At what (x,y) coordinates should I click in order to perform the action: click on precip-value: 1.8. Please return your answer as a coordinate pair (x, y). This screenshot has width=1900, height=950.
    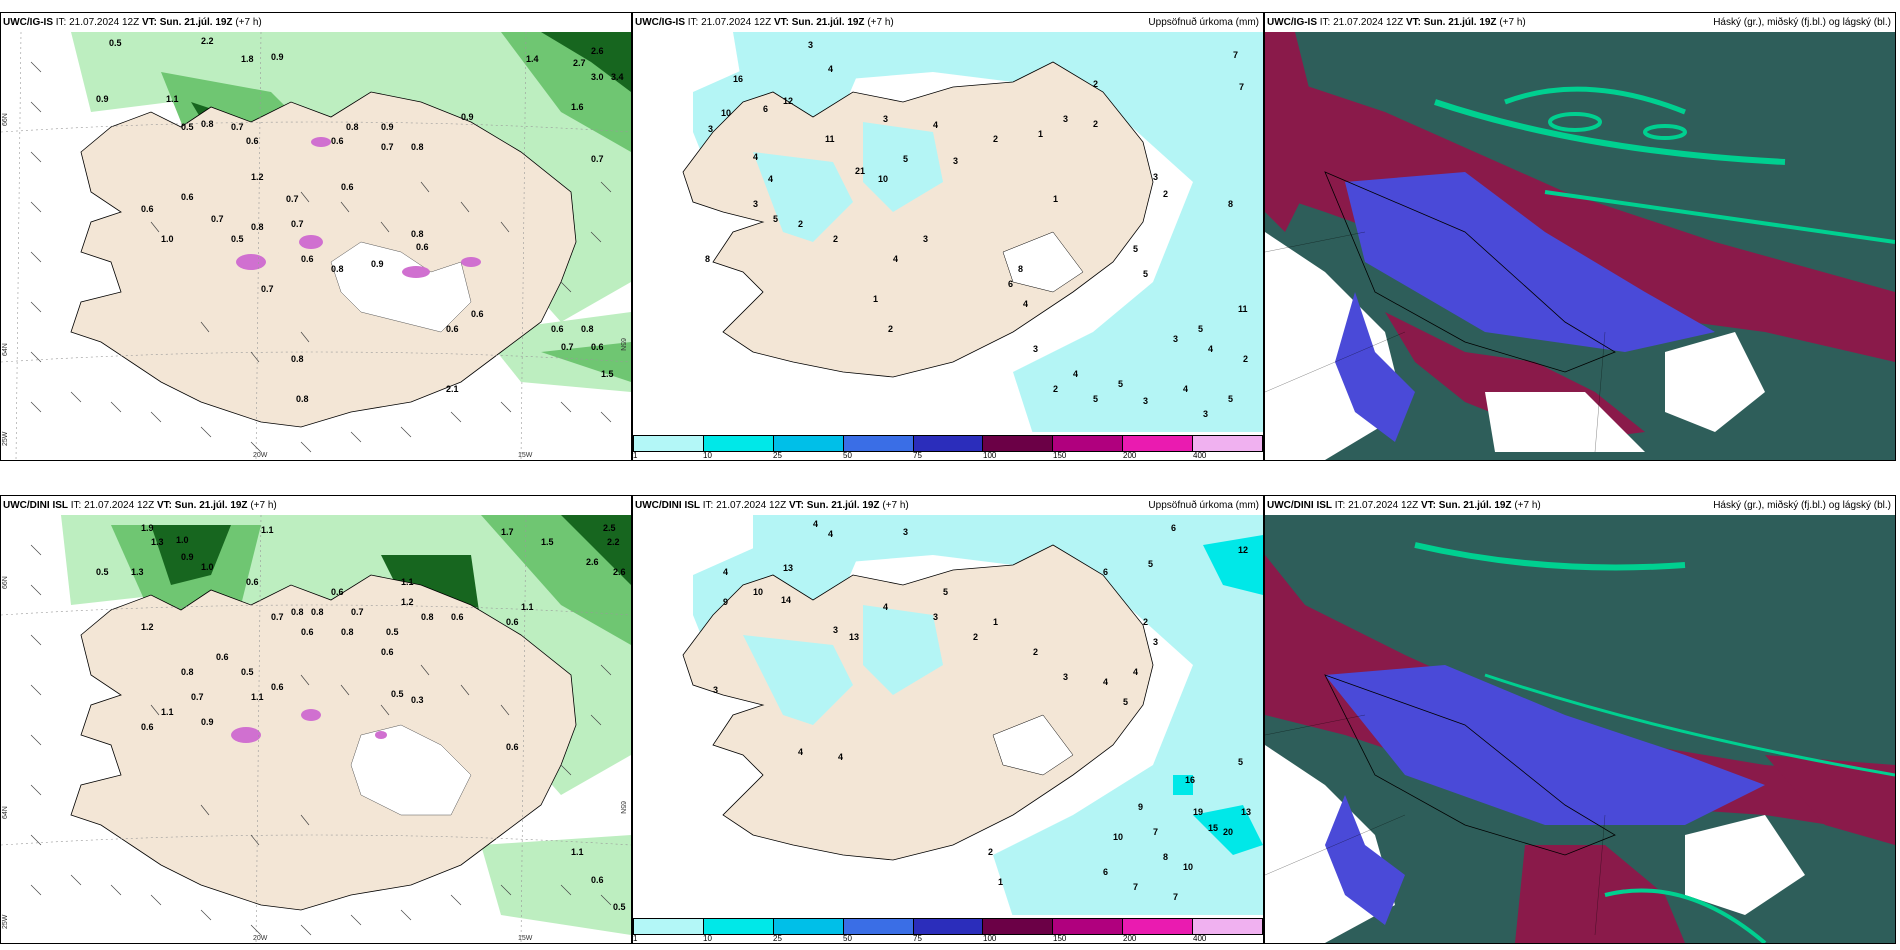
    Looking at the image, I should click on (247, 59).